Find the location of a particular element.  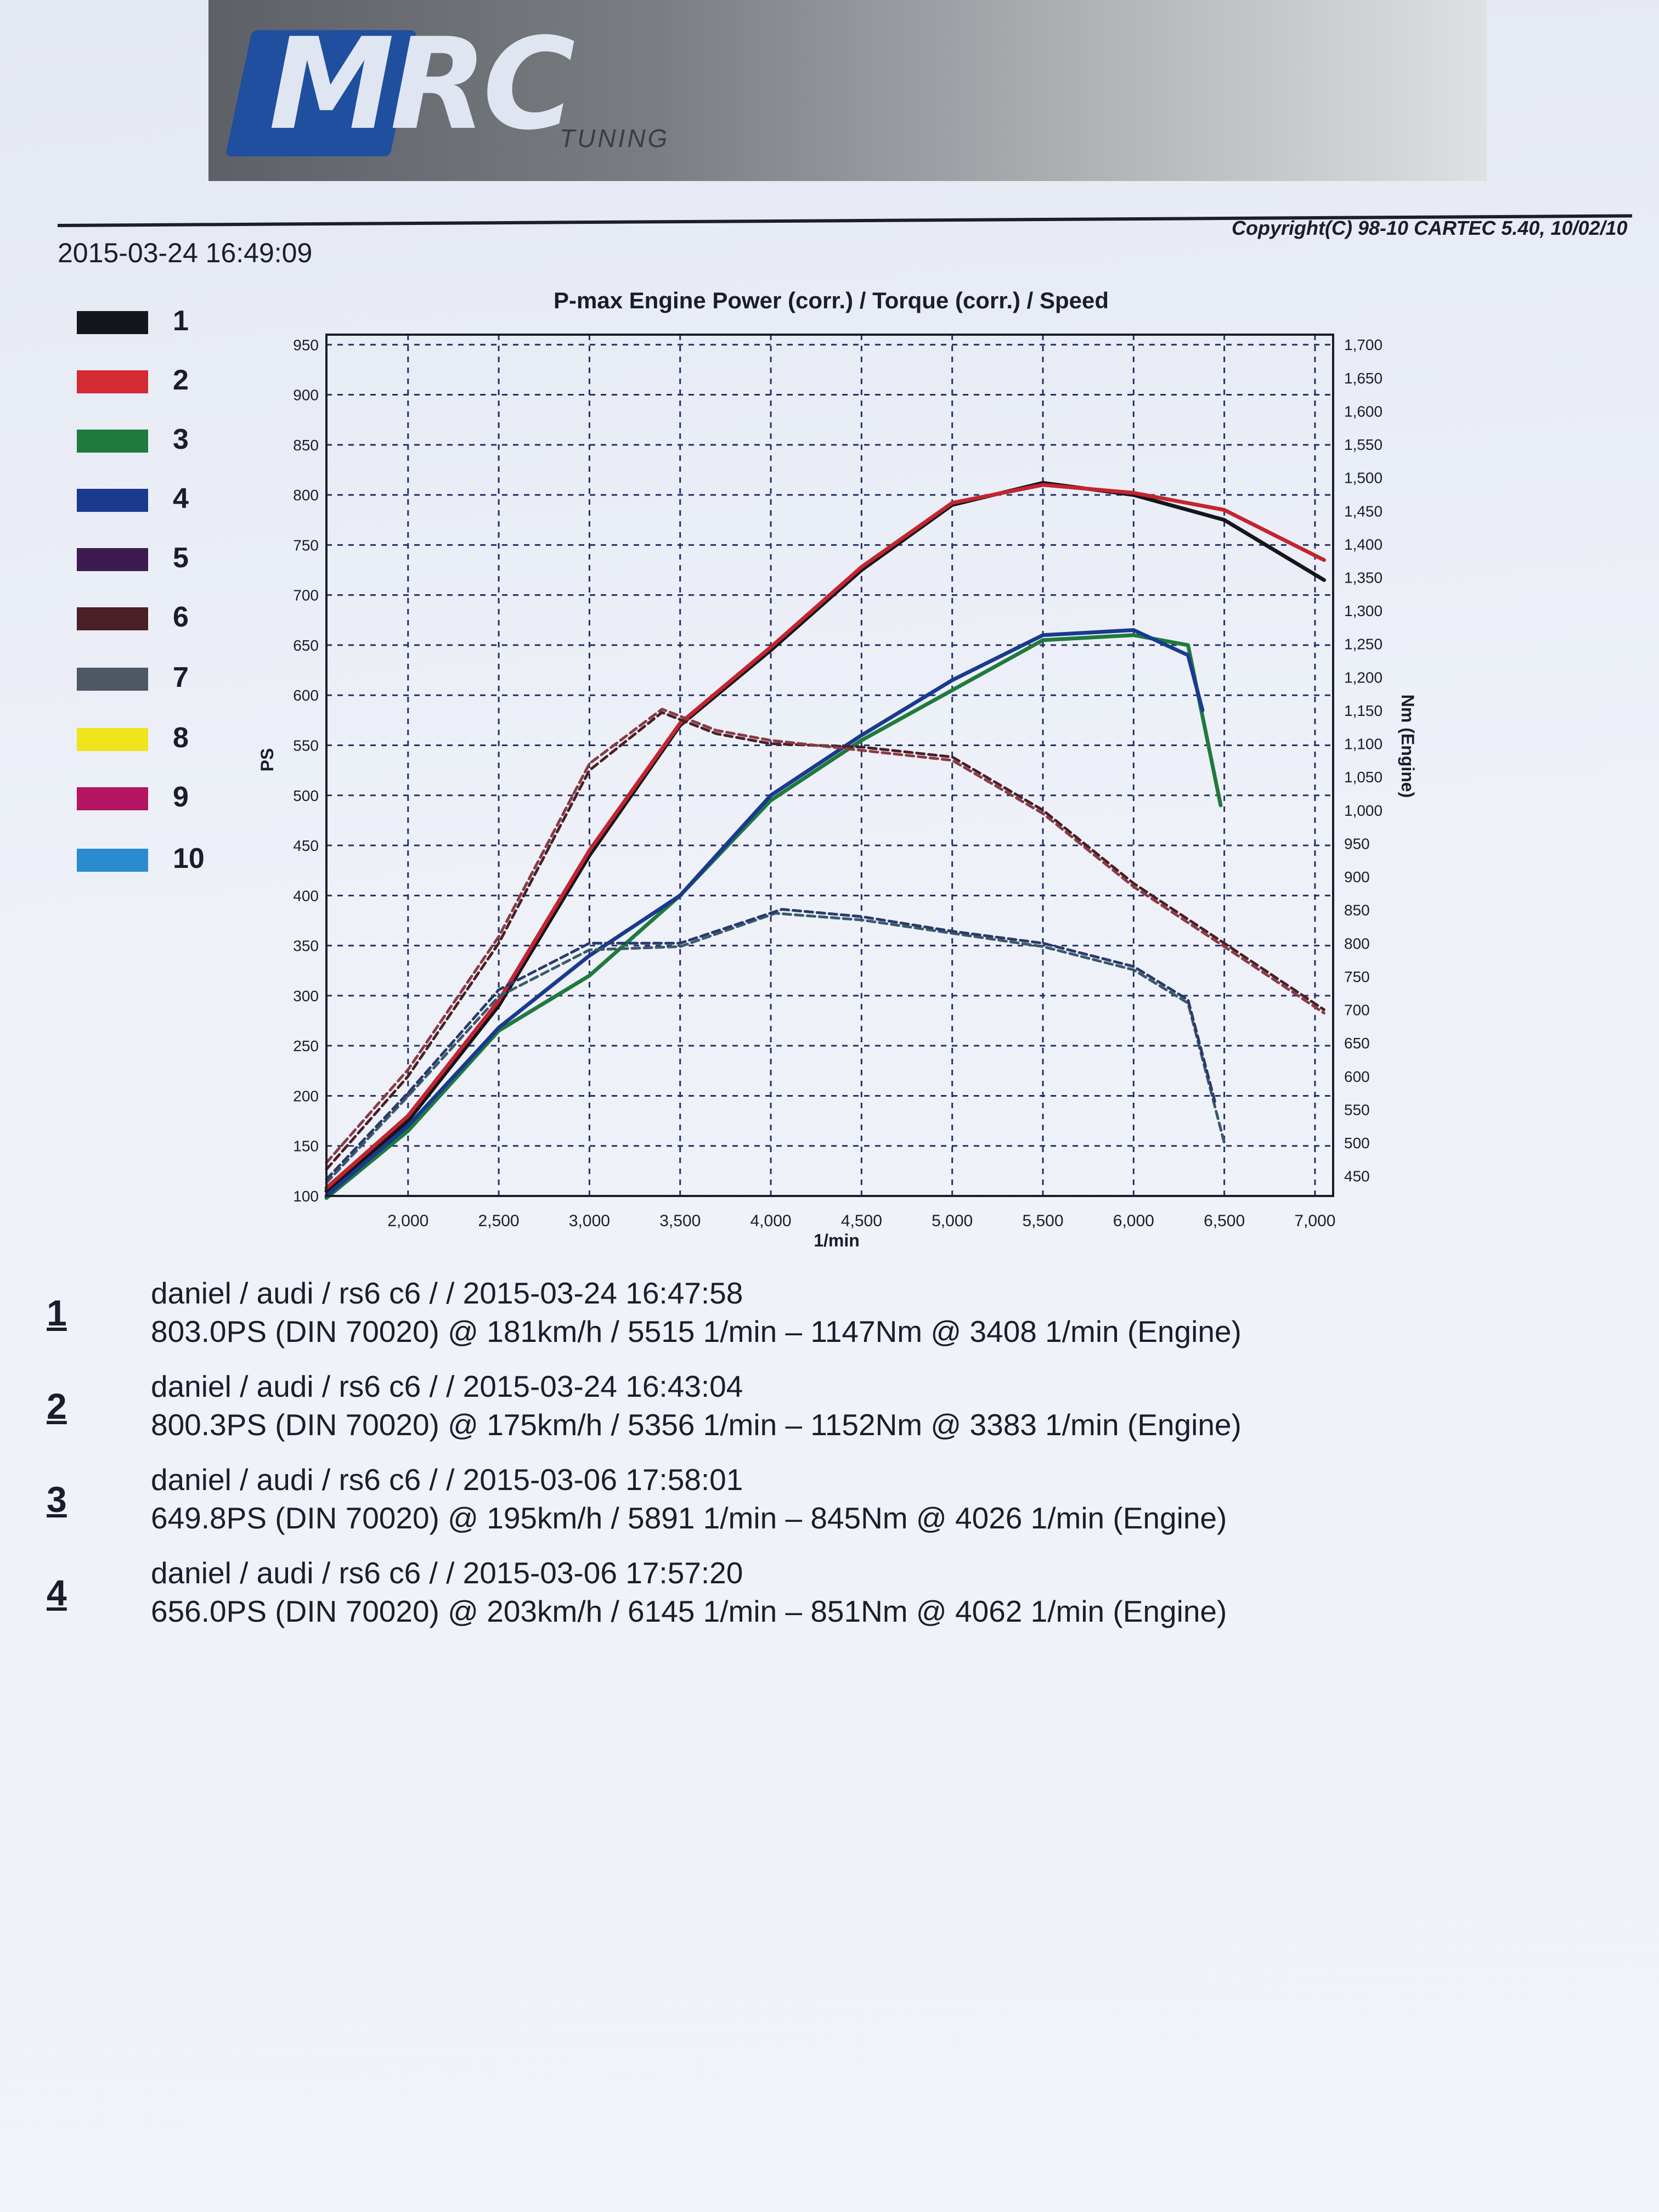

y2-tick-label: 1,150 is located at coordinates (1363, 711).